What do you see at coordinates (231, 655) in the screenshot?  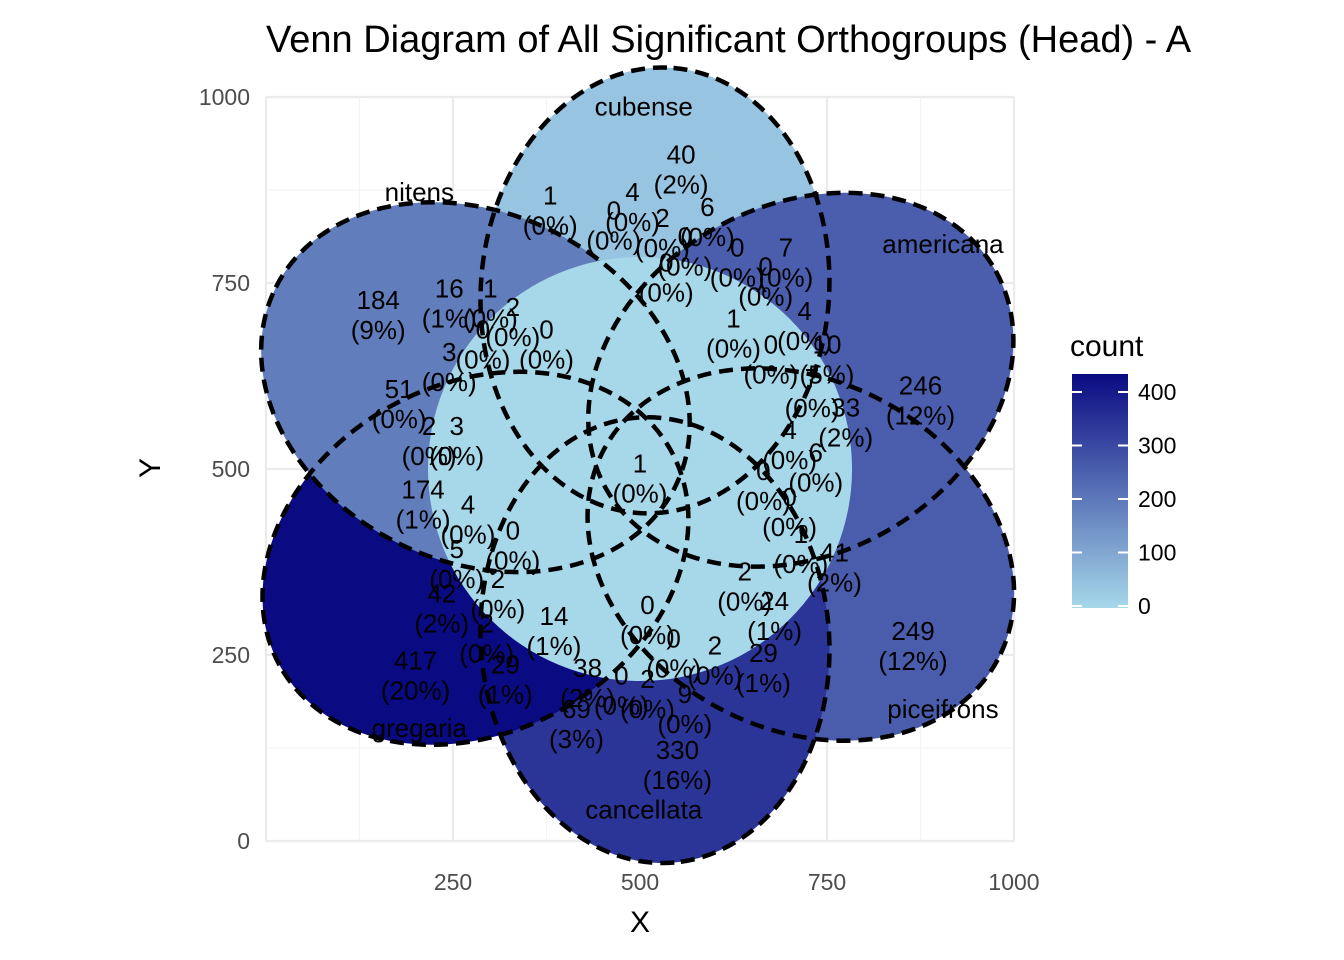 I see `y-tick-label: 250` at bounding box center [231, 655].